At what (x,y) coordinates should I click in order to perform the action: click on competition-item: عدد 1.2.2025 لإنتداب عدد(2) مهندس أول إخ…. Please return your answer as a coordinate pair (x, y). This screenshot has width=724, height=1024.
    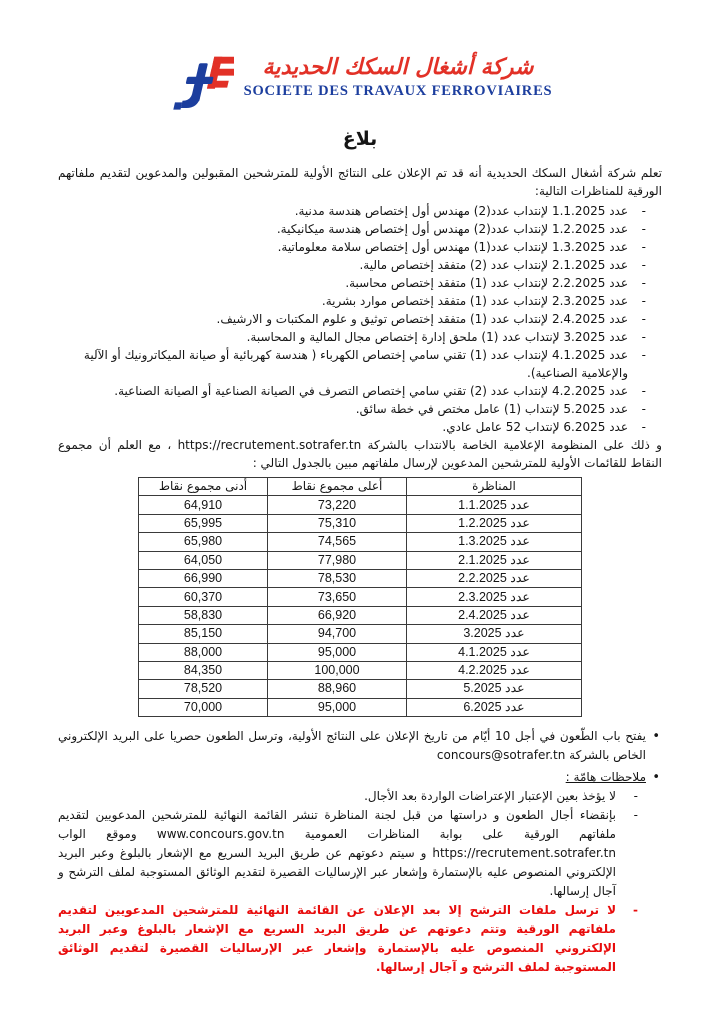
    Looking at the image, I should click on (360, 229).